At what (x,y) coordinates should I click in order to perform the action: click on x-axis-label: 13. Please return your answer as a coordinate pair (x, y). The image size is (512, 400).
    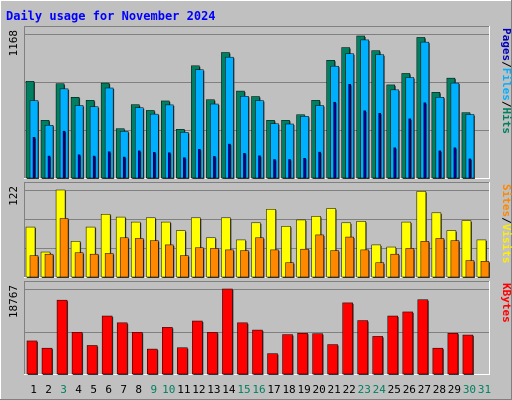
    Looking at the image, I should click on (213, 389).